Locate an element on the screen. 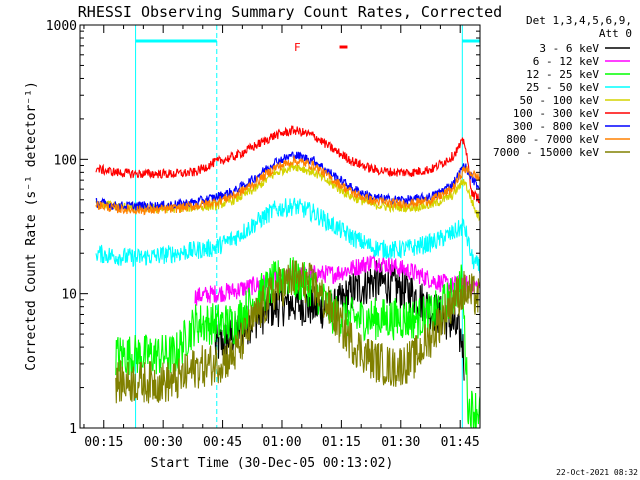  x-axis-label: Start Time (30-Dec-05 00:13:02) is located at coordinates (272, 463).